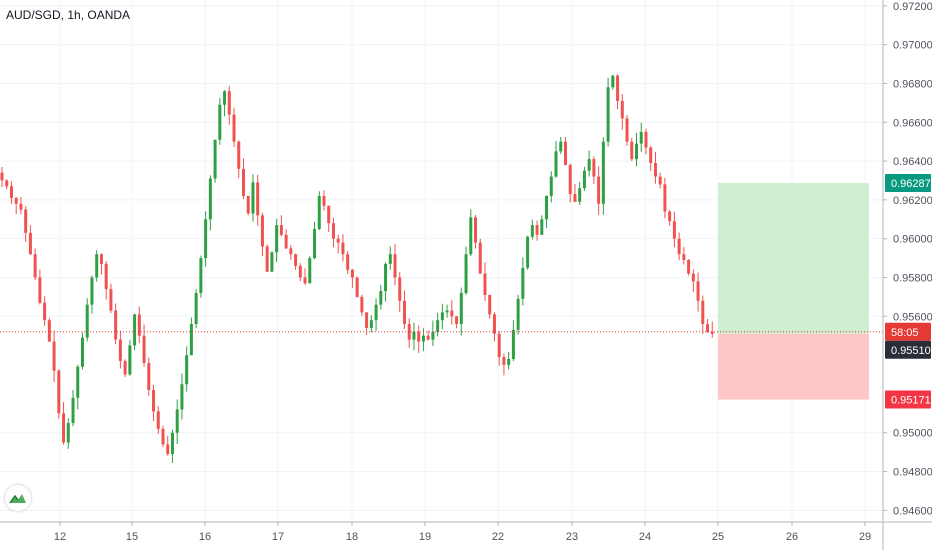  Describe the element at coordinates (278, 537) in the screenshot. I see `time-tick-label: 17` at that location.